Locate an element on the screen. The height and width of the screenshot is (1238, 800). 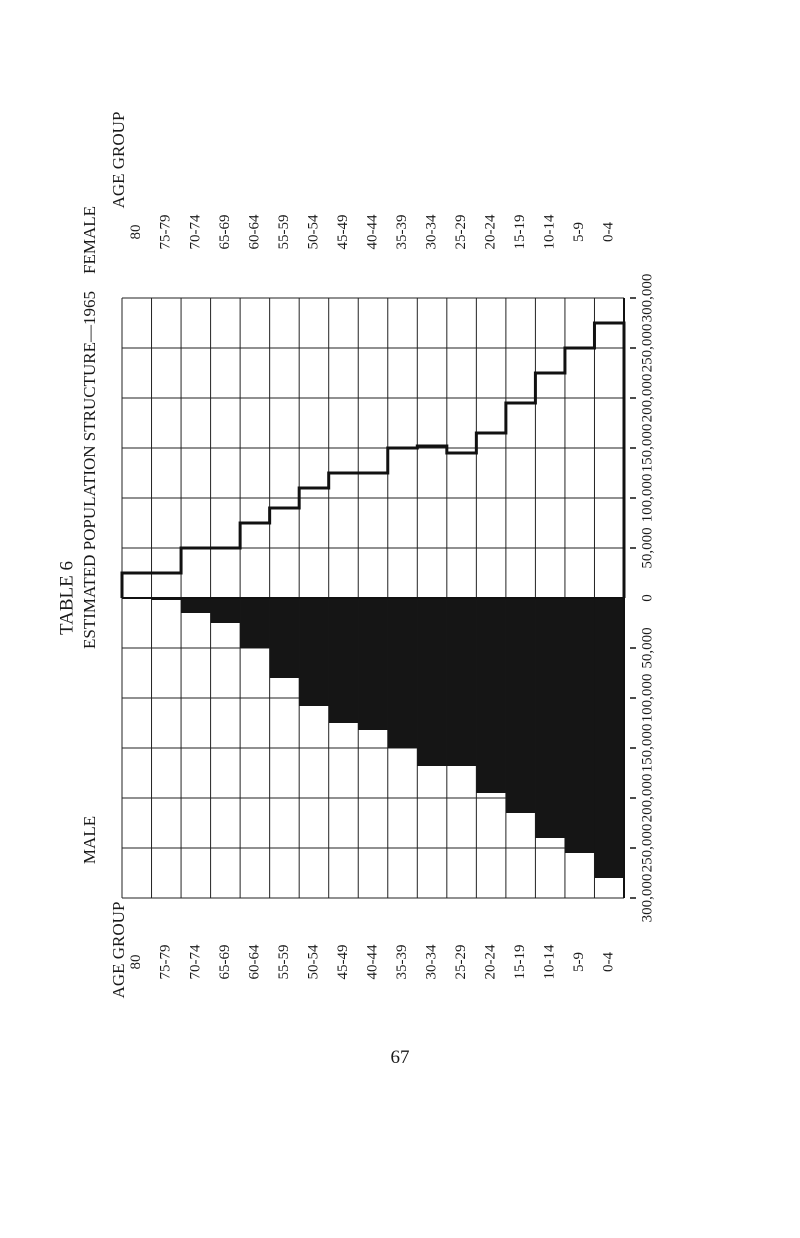
page-number: 67 is located at coordinates (400, 1057).